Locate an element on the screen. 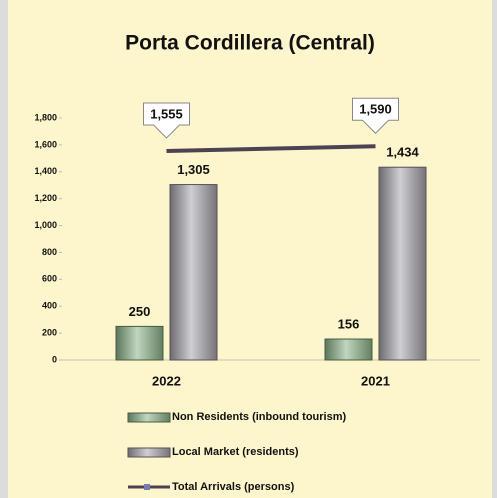 The width and height of the screenshot is (497, 498). y-tick-label: 600 is located at coordinates (49, 279).